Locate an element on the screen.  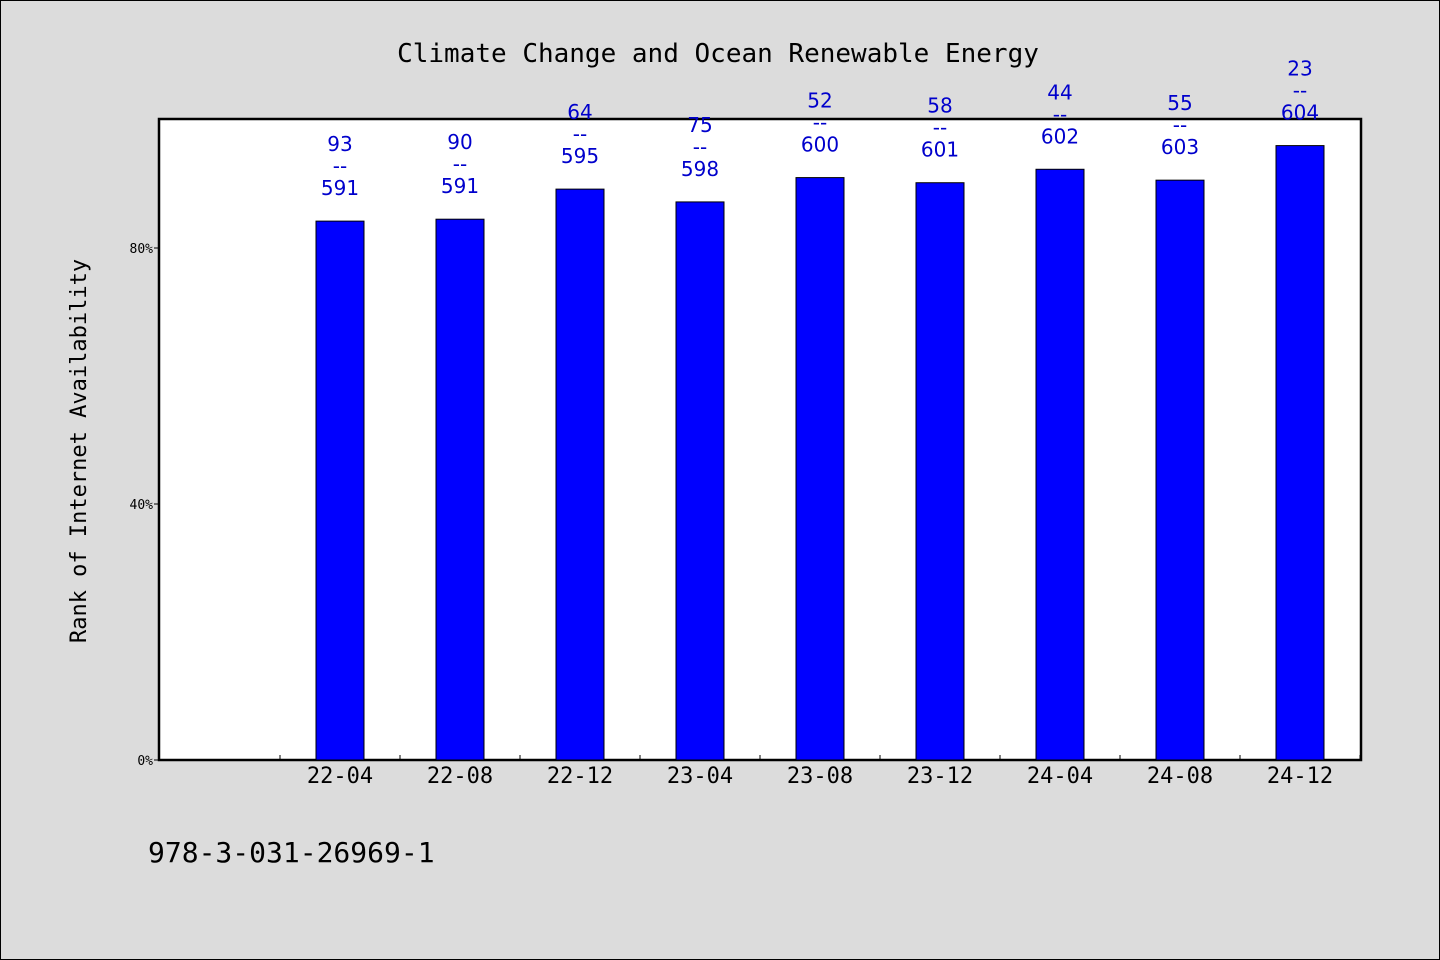
bar-data-label: 602 is located at coordinates (1060, 136).